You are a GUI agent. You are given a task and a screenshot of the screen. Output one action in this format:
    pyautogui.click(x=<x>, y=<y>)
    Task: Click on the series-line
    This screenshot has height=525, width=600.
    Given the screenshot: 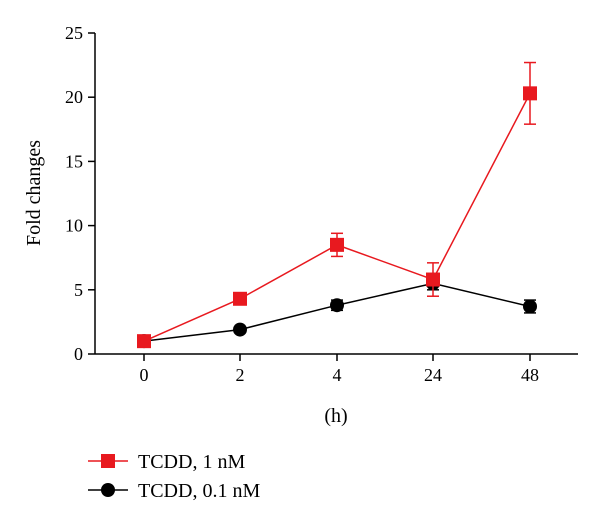 What is the action you would take?
    pyautogui.click(x=337, y=312)
    